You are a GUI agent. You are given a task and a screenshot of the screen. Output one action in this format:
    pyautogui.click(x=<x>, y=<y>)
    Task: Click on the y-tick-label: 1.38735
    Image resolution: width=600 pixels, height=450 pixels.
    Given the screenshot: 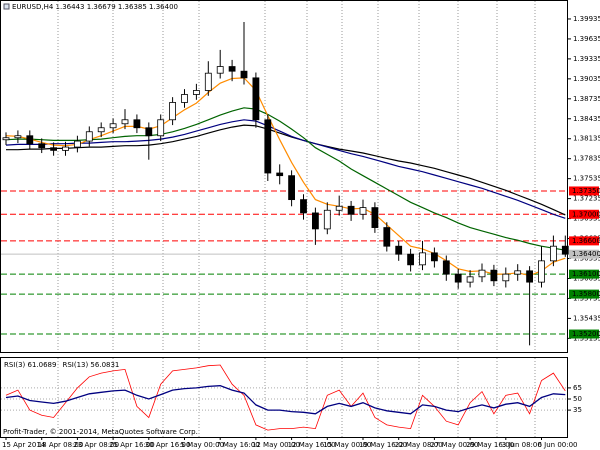 What is the action you would take?
    pyautogui.click(x=586, y=99)
    